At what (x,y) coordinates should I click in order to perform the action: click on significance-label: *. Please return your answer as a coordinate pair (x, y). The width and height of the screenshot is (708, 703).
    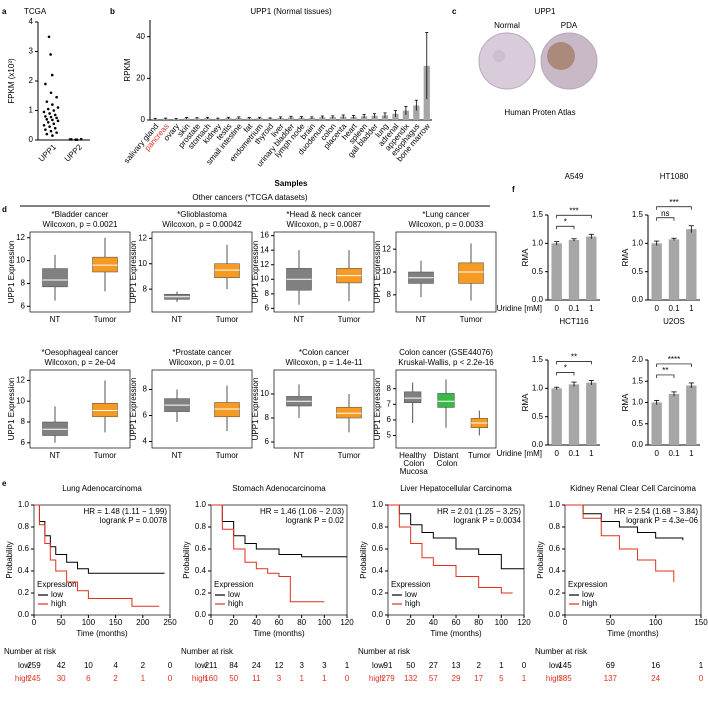
    Looking at the image, I should click on (565, 368).